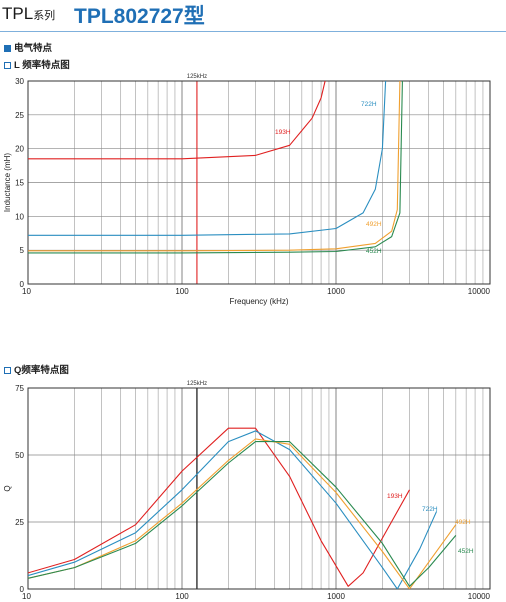  What do you see at coordinates (7, 182) in the screenshot?
I see `y-axis-label: Inductance (mH)` at bounding box center [7, 182].